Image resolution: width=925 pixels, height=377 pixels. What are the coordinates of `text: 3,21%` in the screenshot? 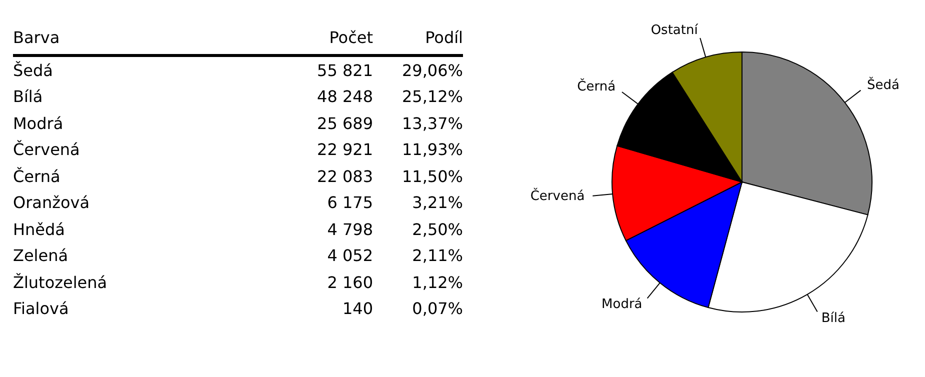 It's located at (437, 202).